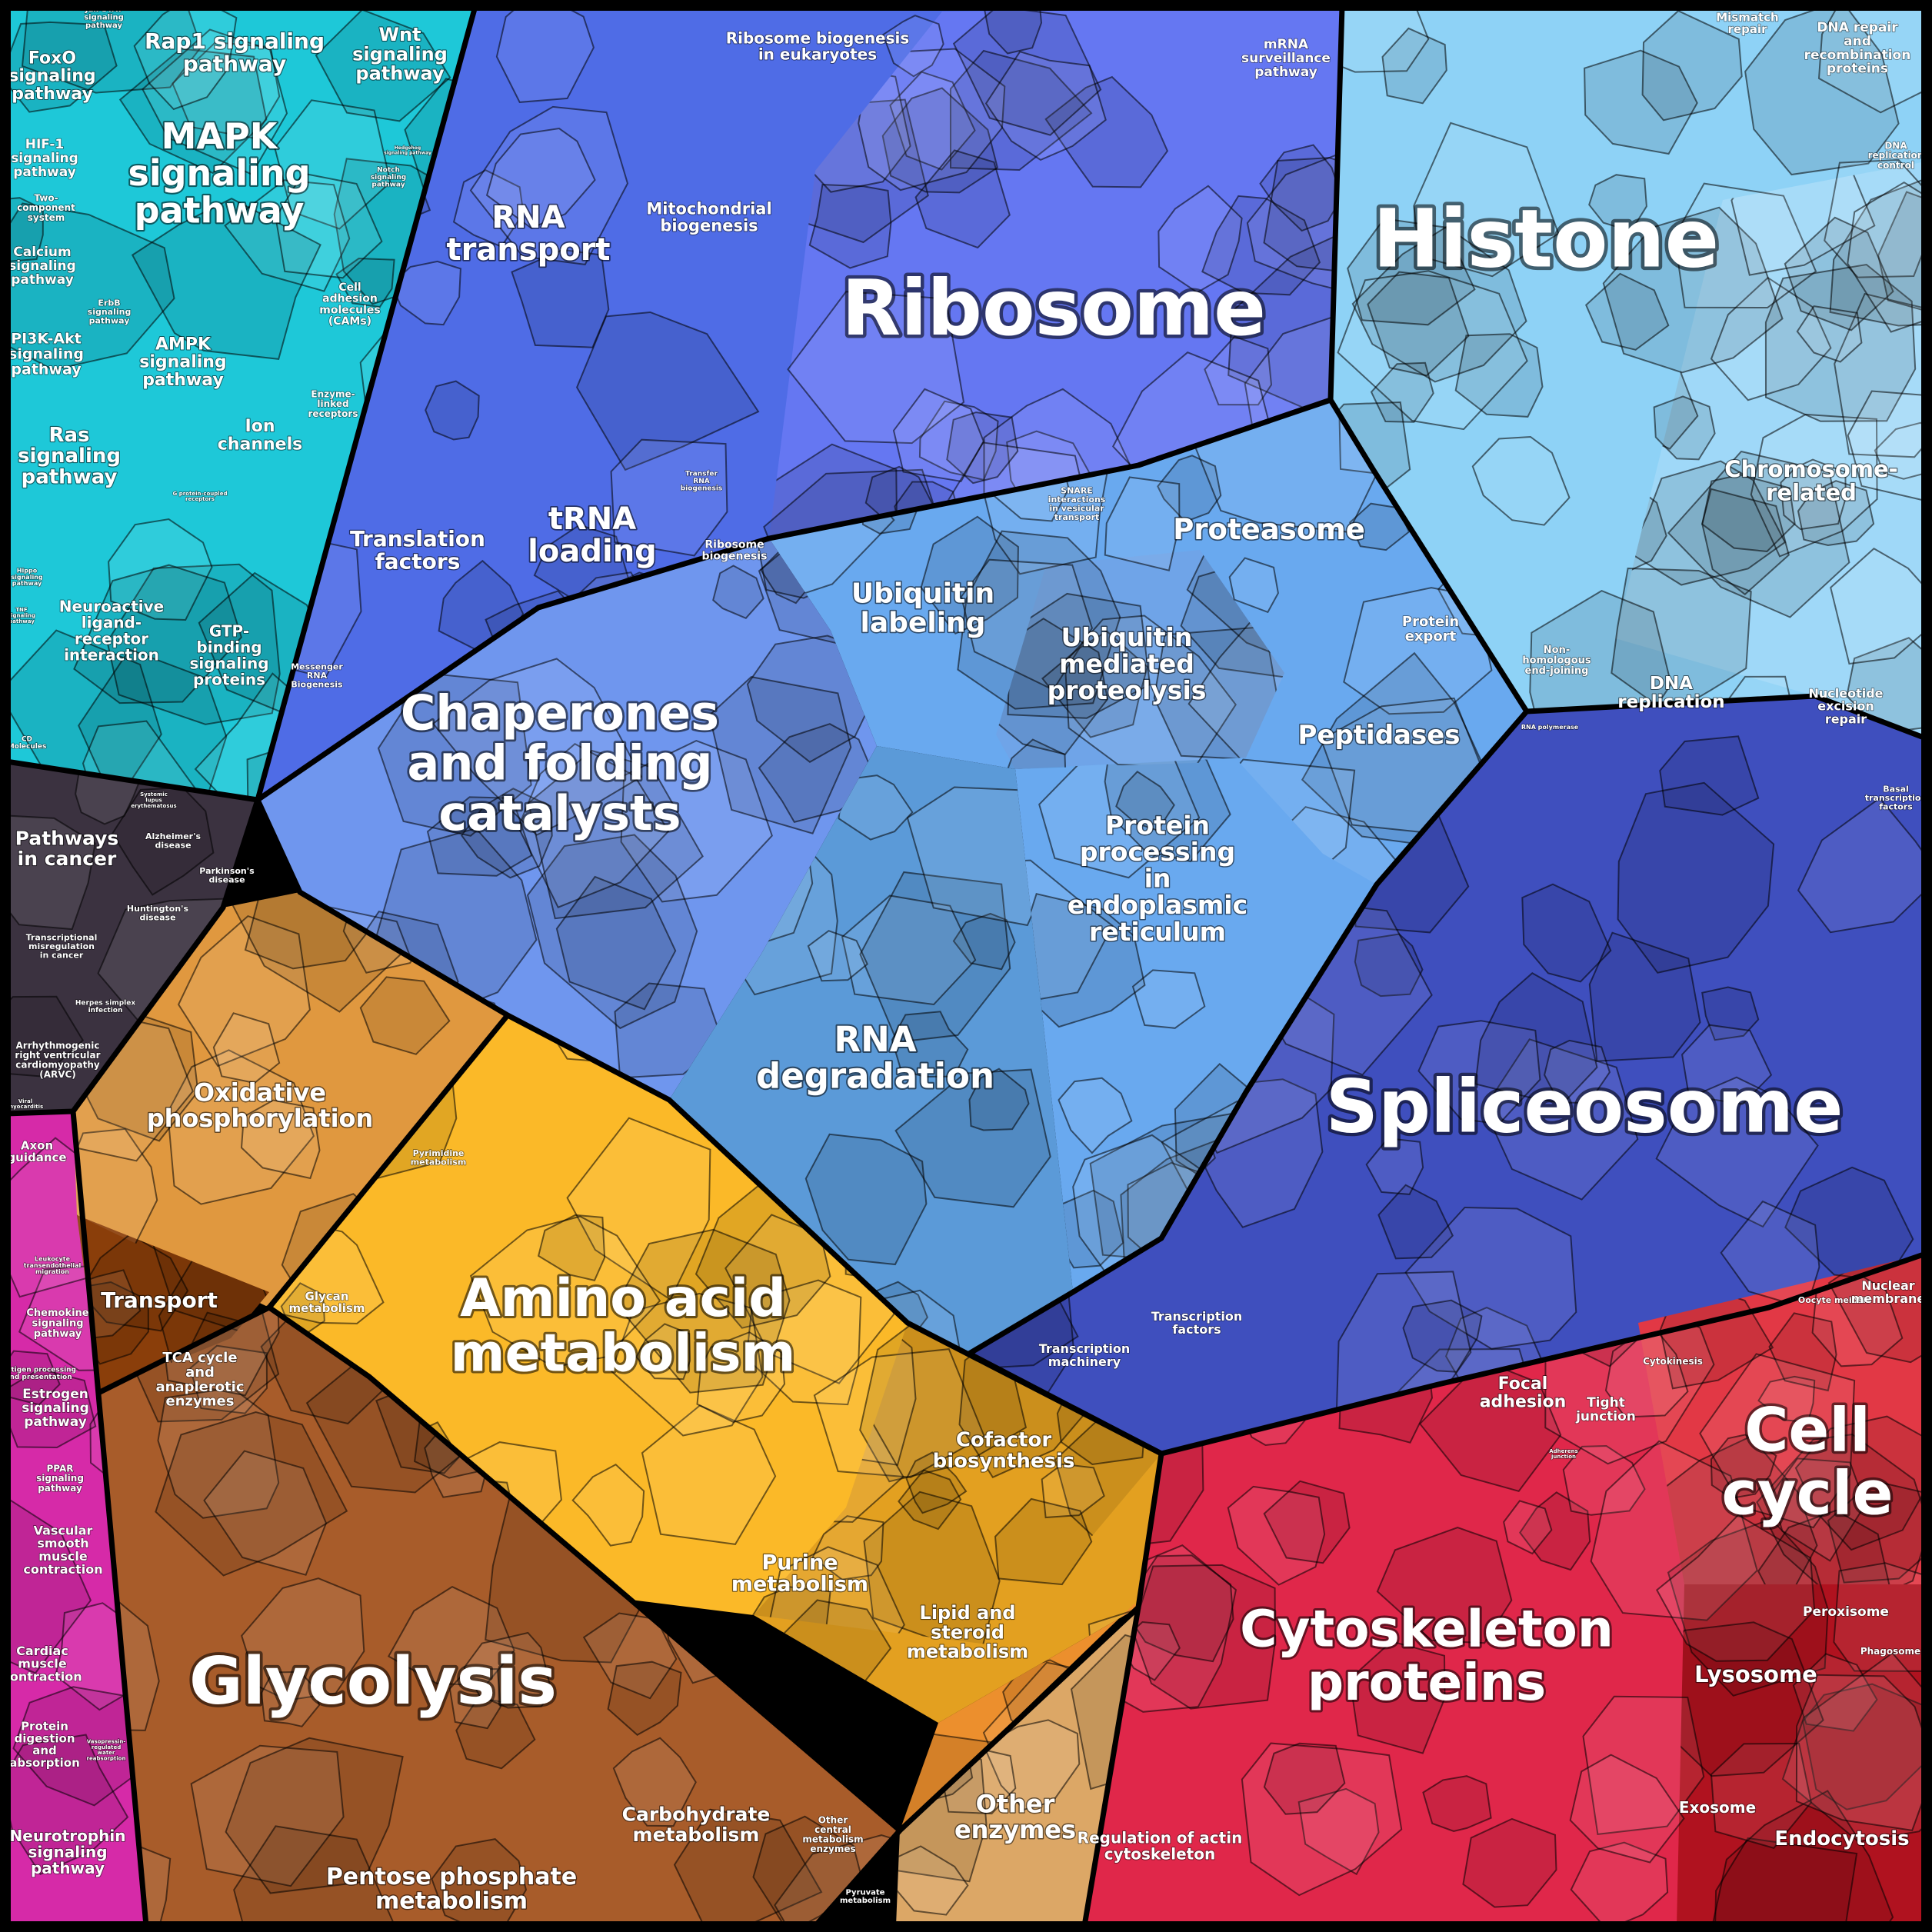  What do you see at coordinates (1834, 1300) in the screenshot?
I see `label-oocyte: Oocyte meiosis` at bounding box center [1834, 1300].